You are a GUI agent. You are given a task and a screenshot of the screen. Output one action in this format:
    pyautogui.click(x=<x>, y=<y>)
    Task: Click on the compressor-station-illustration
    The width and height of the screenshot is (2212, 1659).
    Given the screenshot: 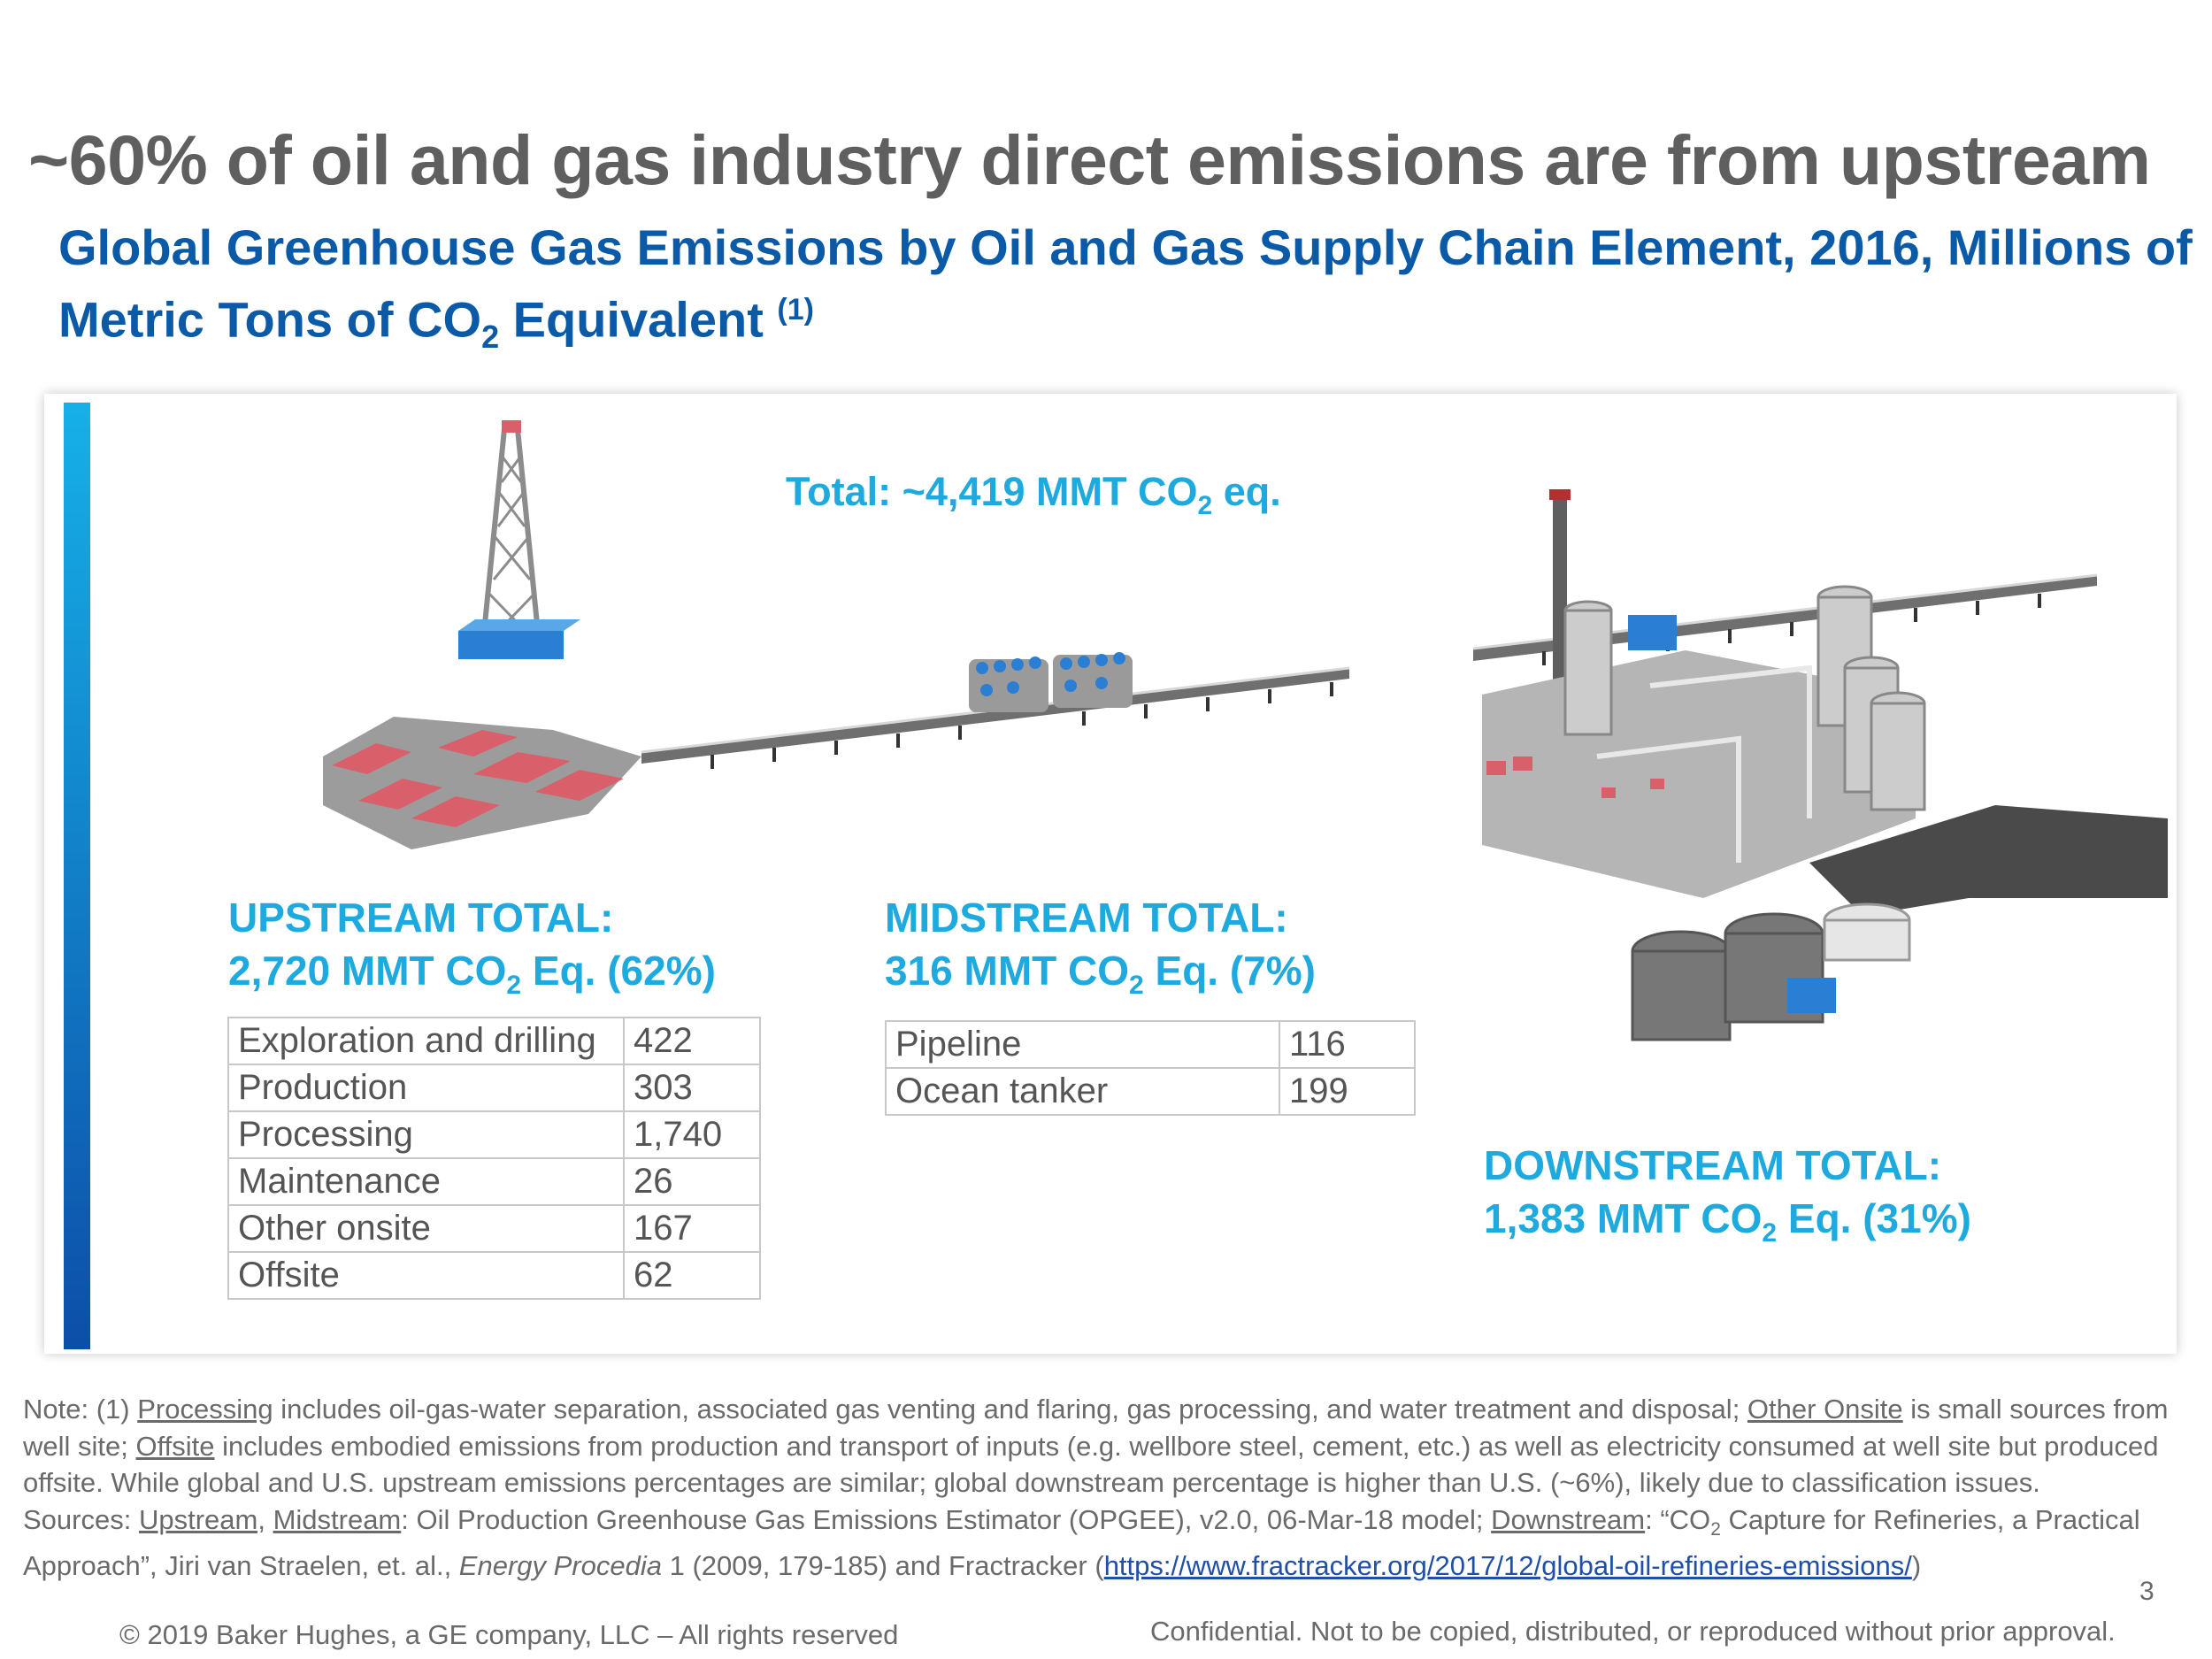 What is the action you would take?
    pyautogui.click(x=1051, y=682)
    